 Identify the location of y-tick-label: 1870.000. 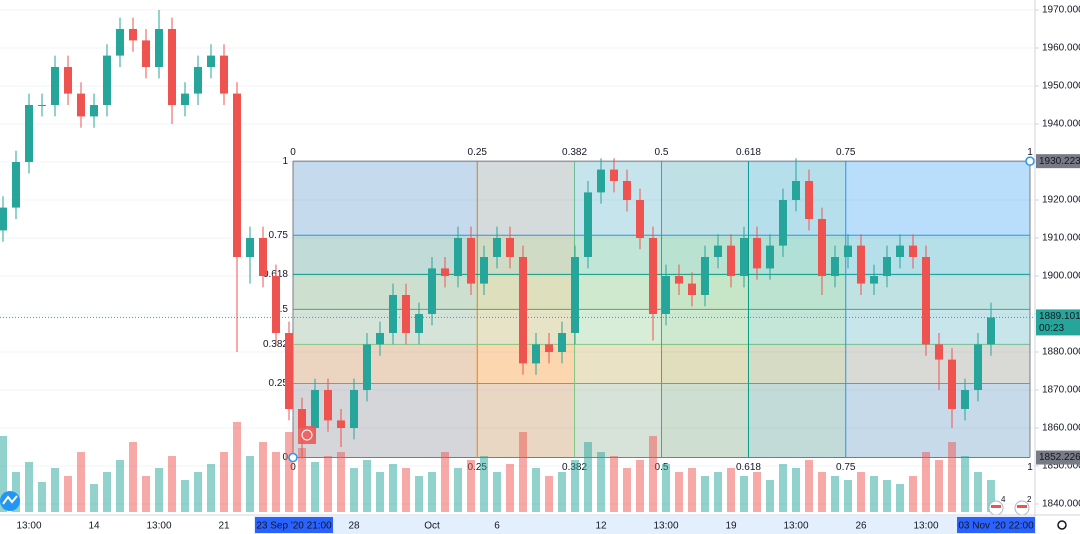
(1061, 390).